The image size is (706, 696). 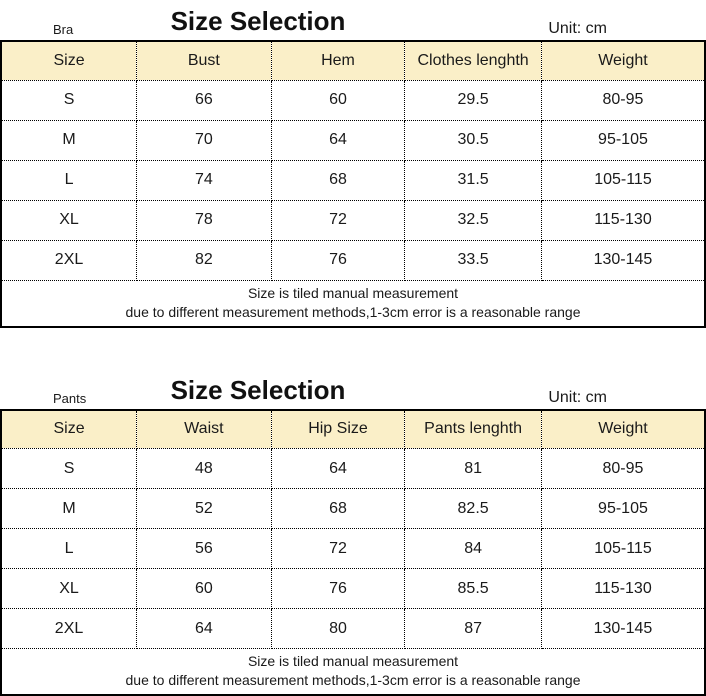 I want to click on clothes-length-cell: 33.5, so click(x=473, y=260).